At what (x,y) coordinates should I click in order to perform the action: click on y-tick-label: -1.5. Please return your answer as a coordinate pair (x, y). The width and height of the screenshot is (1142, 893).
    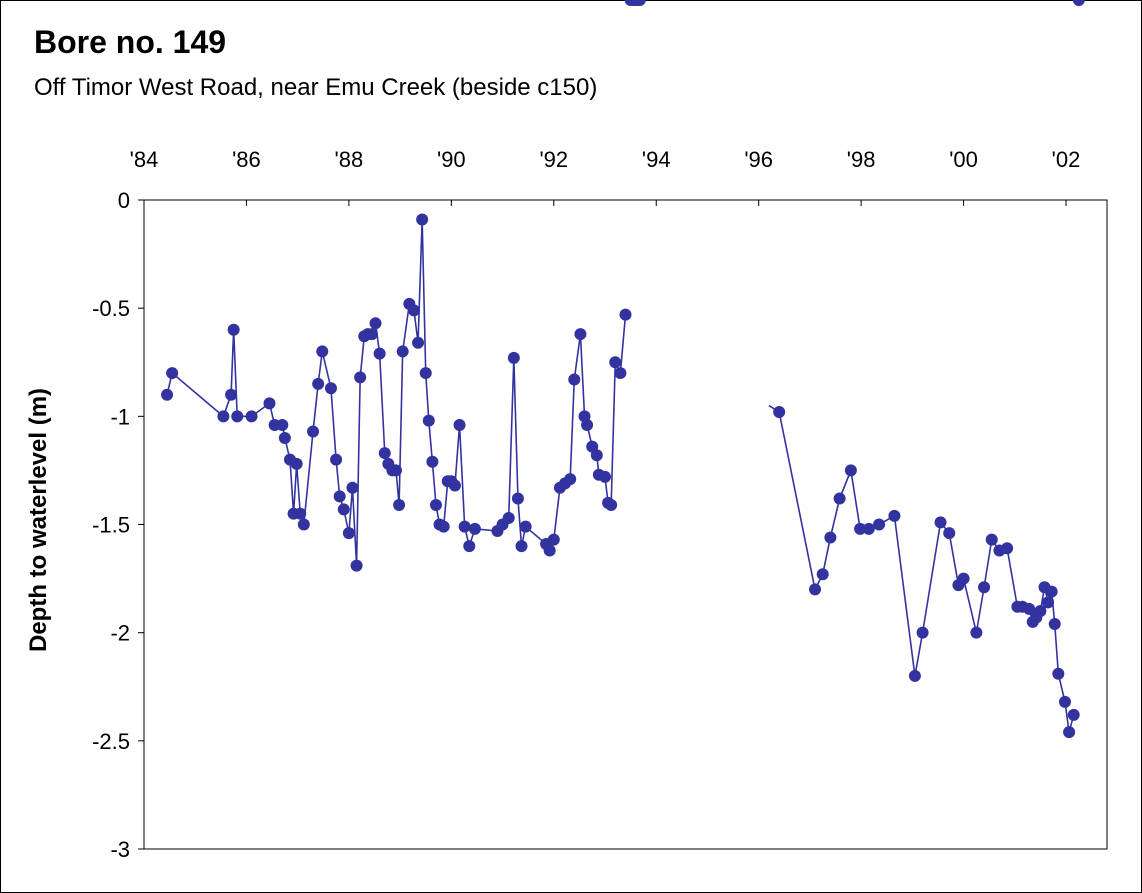
    Looking at the image, I should click on (111, 525).